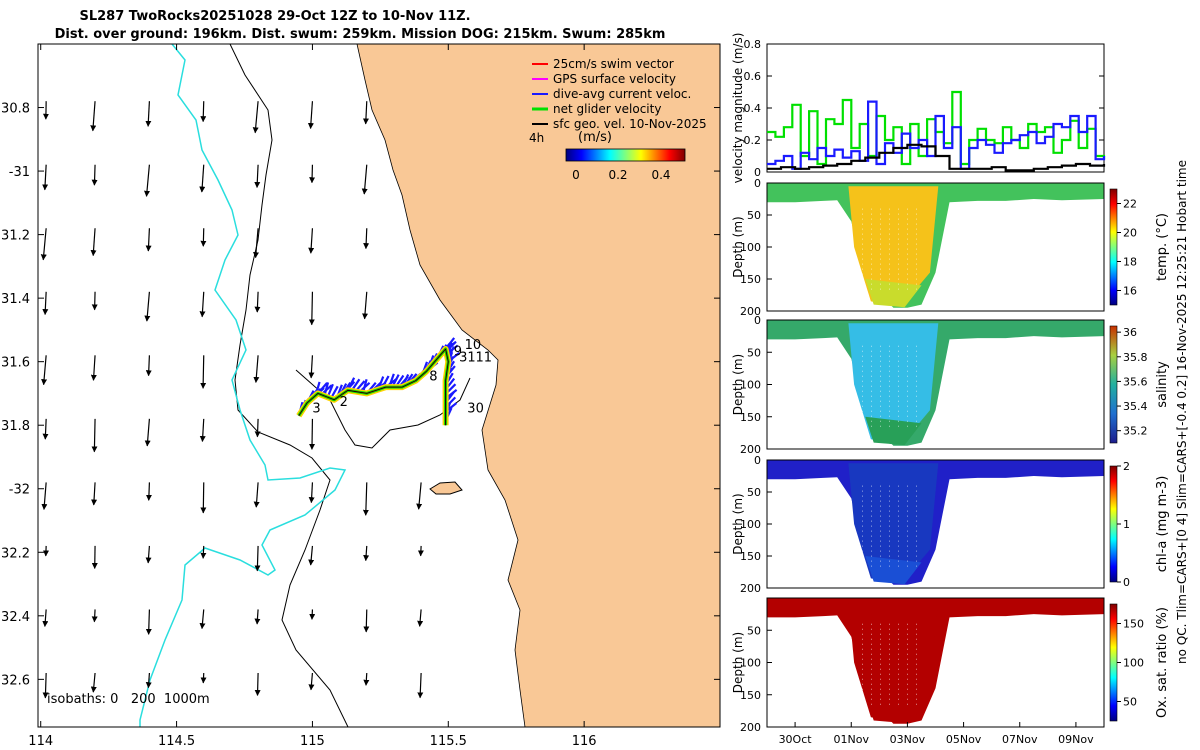 The width and height of the screenshot is (1200, 750). I want to click on colorbar-tick-label: 0, so click(1126, 582).